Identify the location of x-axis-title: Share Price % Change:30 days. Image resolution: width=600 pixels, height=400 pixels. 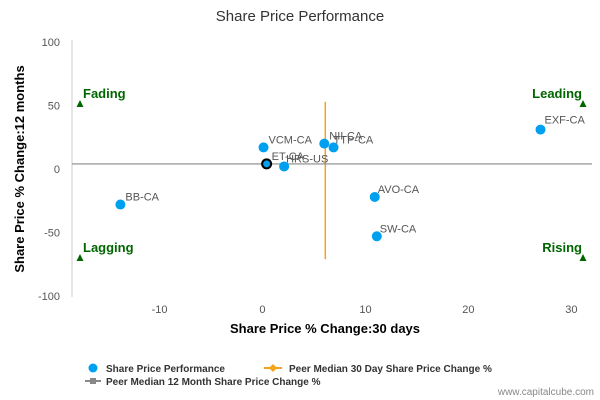
(325, 328).